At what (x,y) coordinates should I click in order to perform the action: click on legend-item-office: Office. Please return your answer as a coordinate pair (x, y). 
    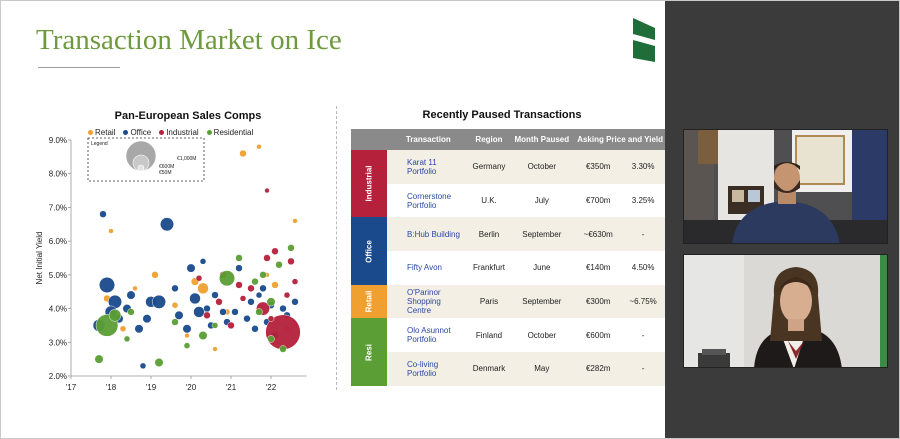
    Looking at the image, I should click on (137, 132).